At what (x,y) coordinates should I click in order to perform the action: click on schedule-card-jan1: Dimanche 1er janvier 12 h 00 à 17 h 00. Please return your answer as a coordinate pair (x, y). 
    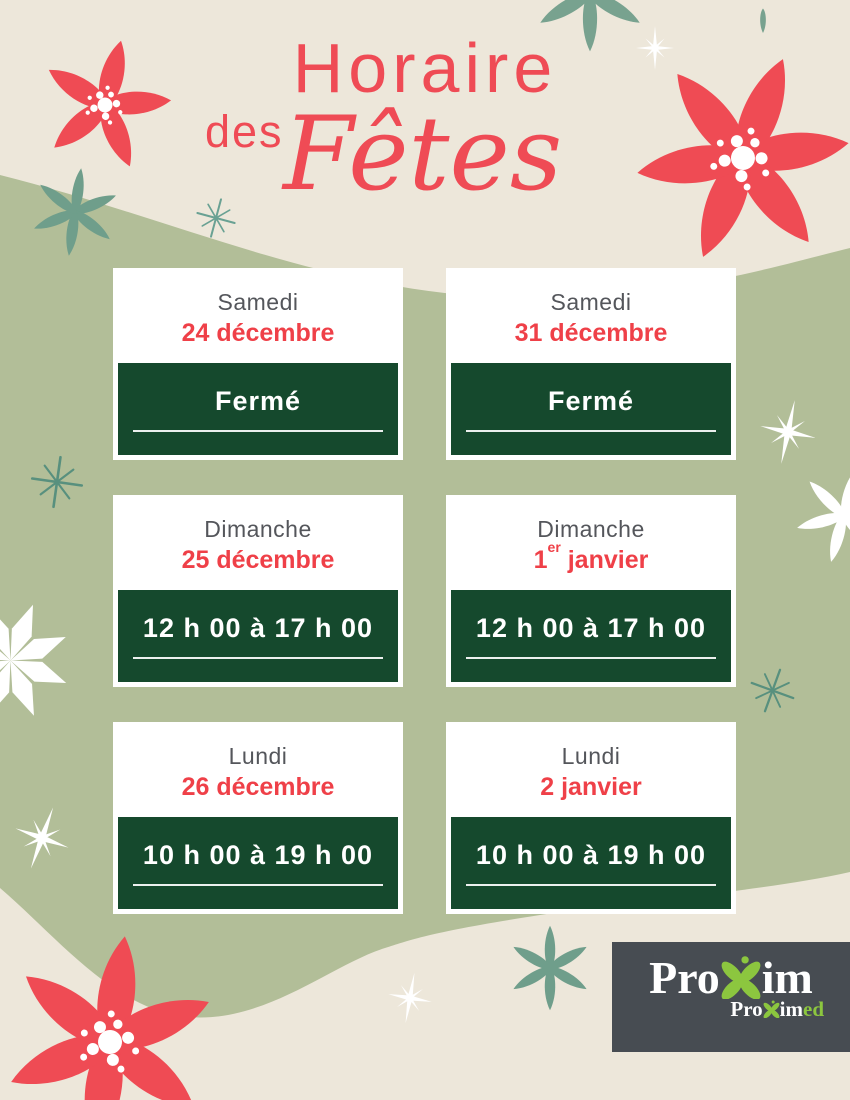
    Looking at the image, I should click on (591, 591).